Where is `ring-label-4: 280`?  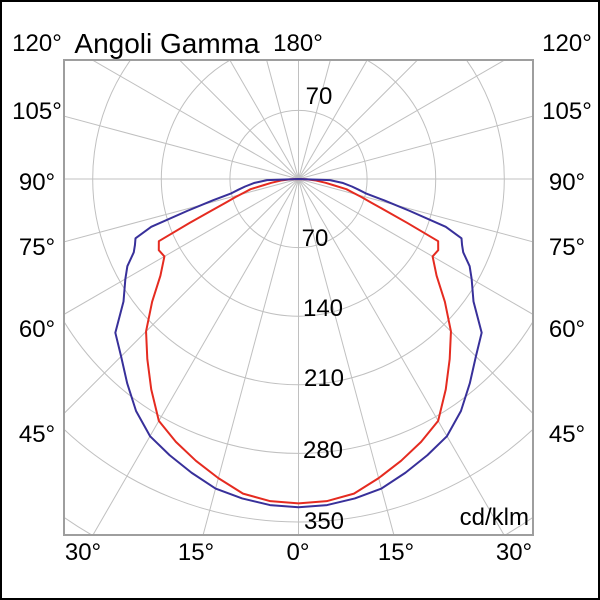
ring-label-4: 280 is located at coordinates (323, 450).